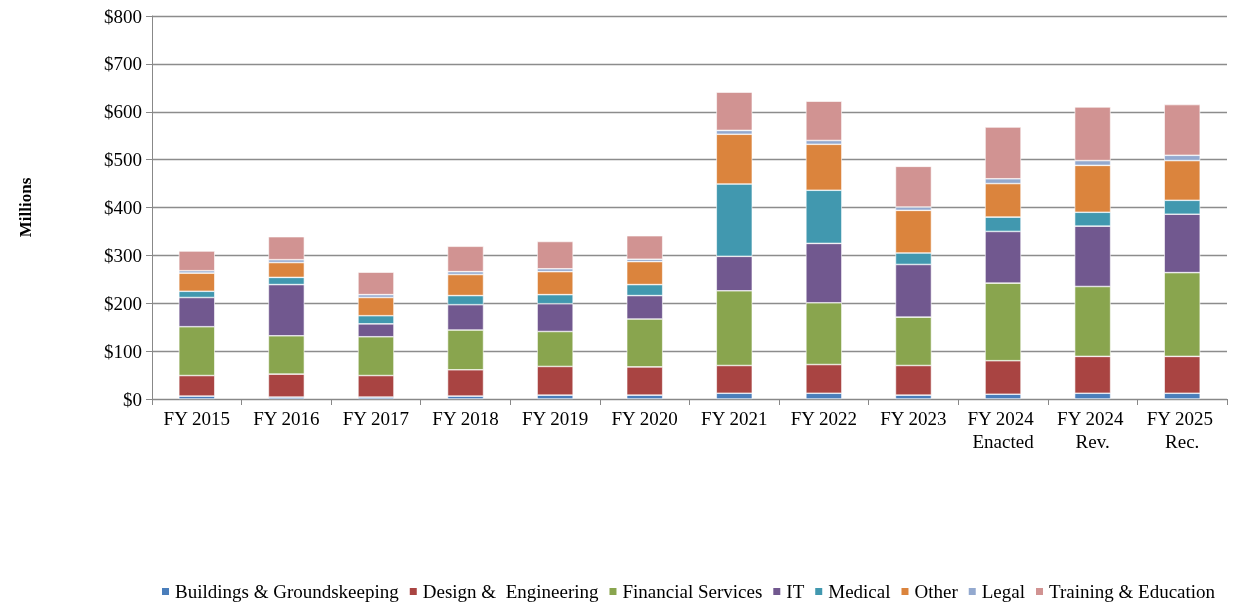 The width and height of the screenshot is (1235, 608). What do you see at coordinates (196, 418) in the screenshot?
I see `x-tick-label: FY 2015` at bounding box center [196, 418].